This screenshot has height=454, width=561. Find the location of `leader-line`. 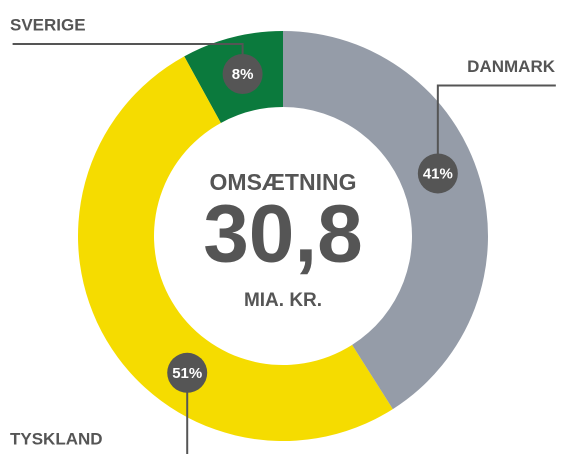

leader-line is located at coordinates (496, 129).